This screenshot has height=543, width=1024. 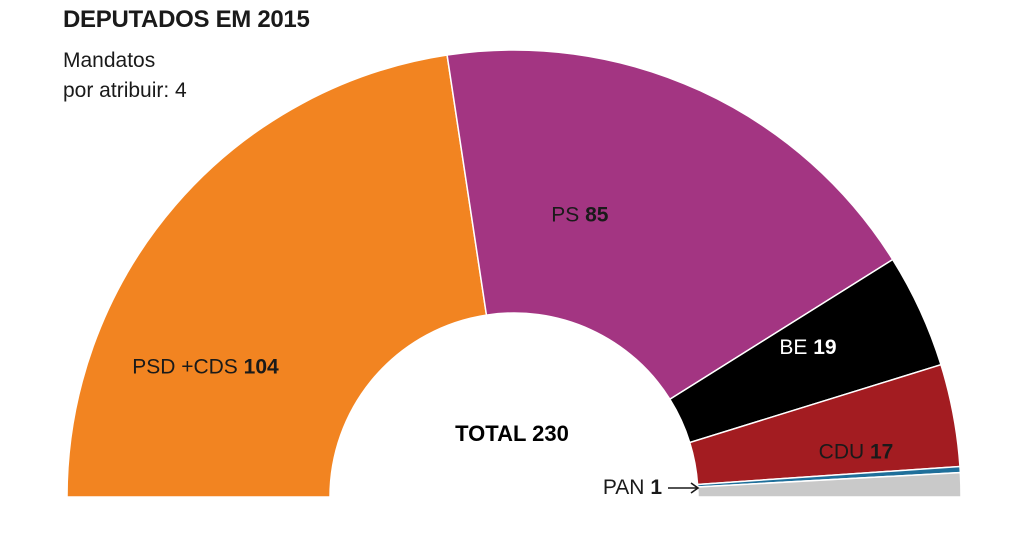 What do you see at coordinates (580, 215) in the screenshot?
I see `label-ps: PS 85` at bounding box center [580, 215].